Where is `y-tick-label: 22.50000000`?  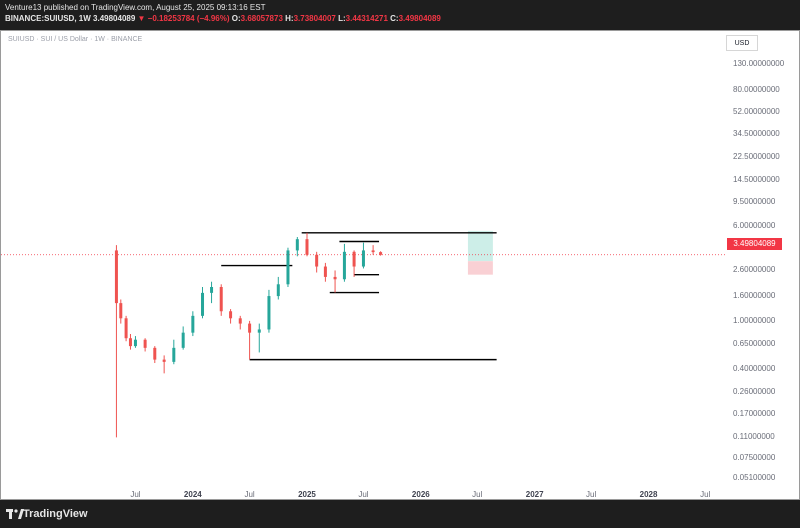 y-tick-label: 22.50000000 is located at coordinates (756, 156).